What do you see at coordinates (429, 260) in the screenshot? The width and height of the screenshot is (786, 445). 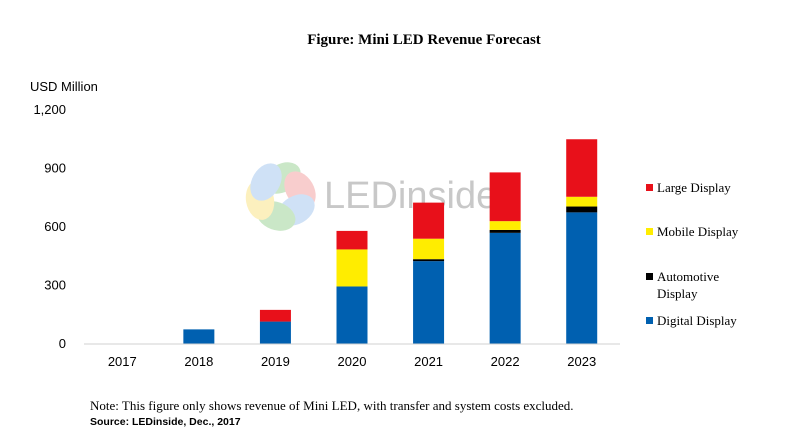 I see `bar-segment-automotive-display-2021` at bounding box center [429, 260].